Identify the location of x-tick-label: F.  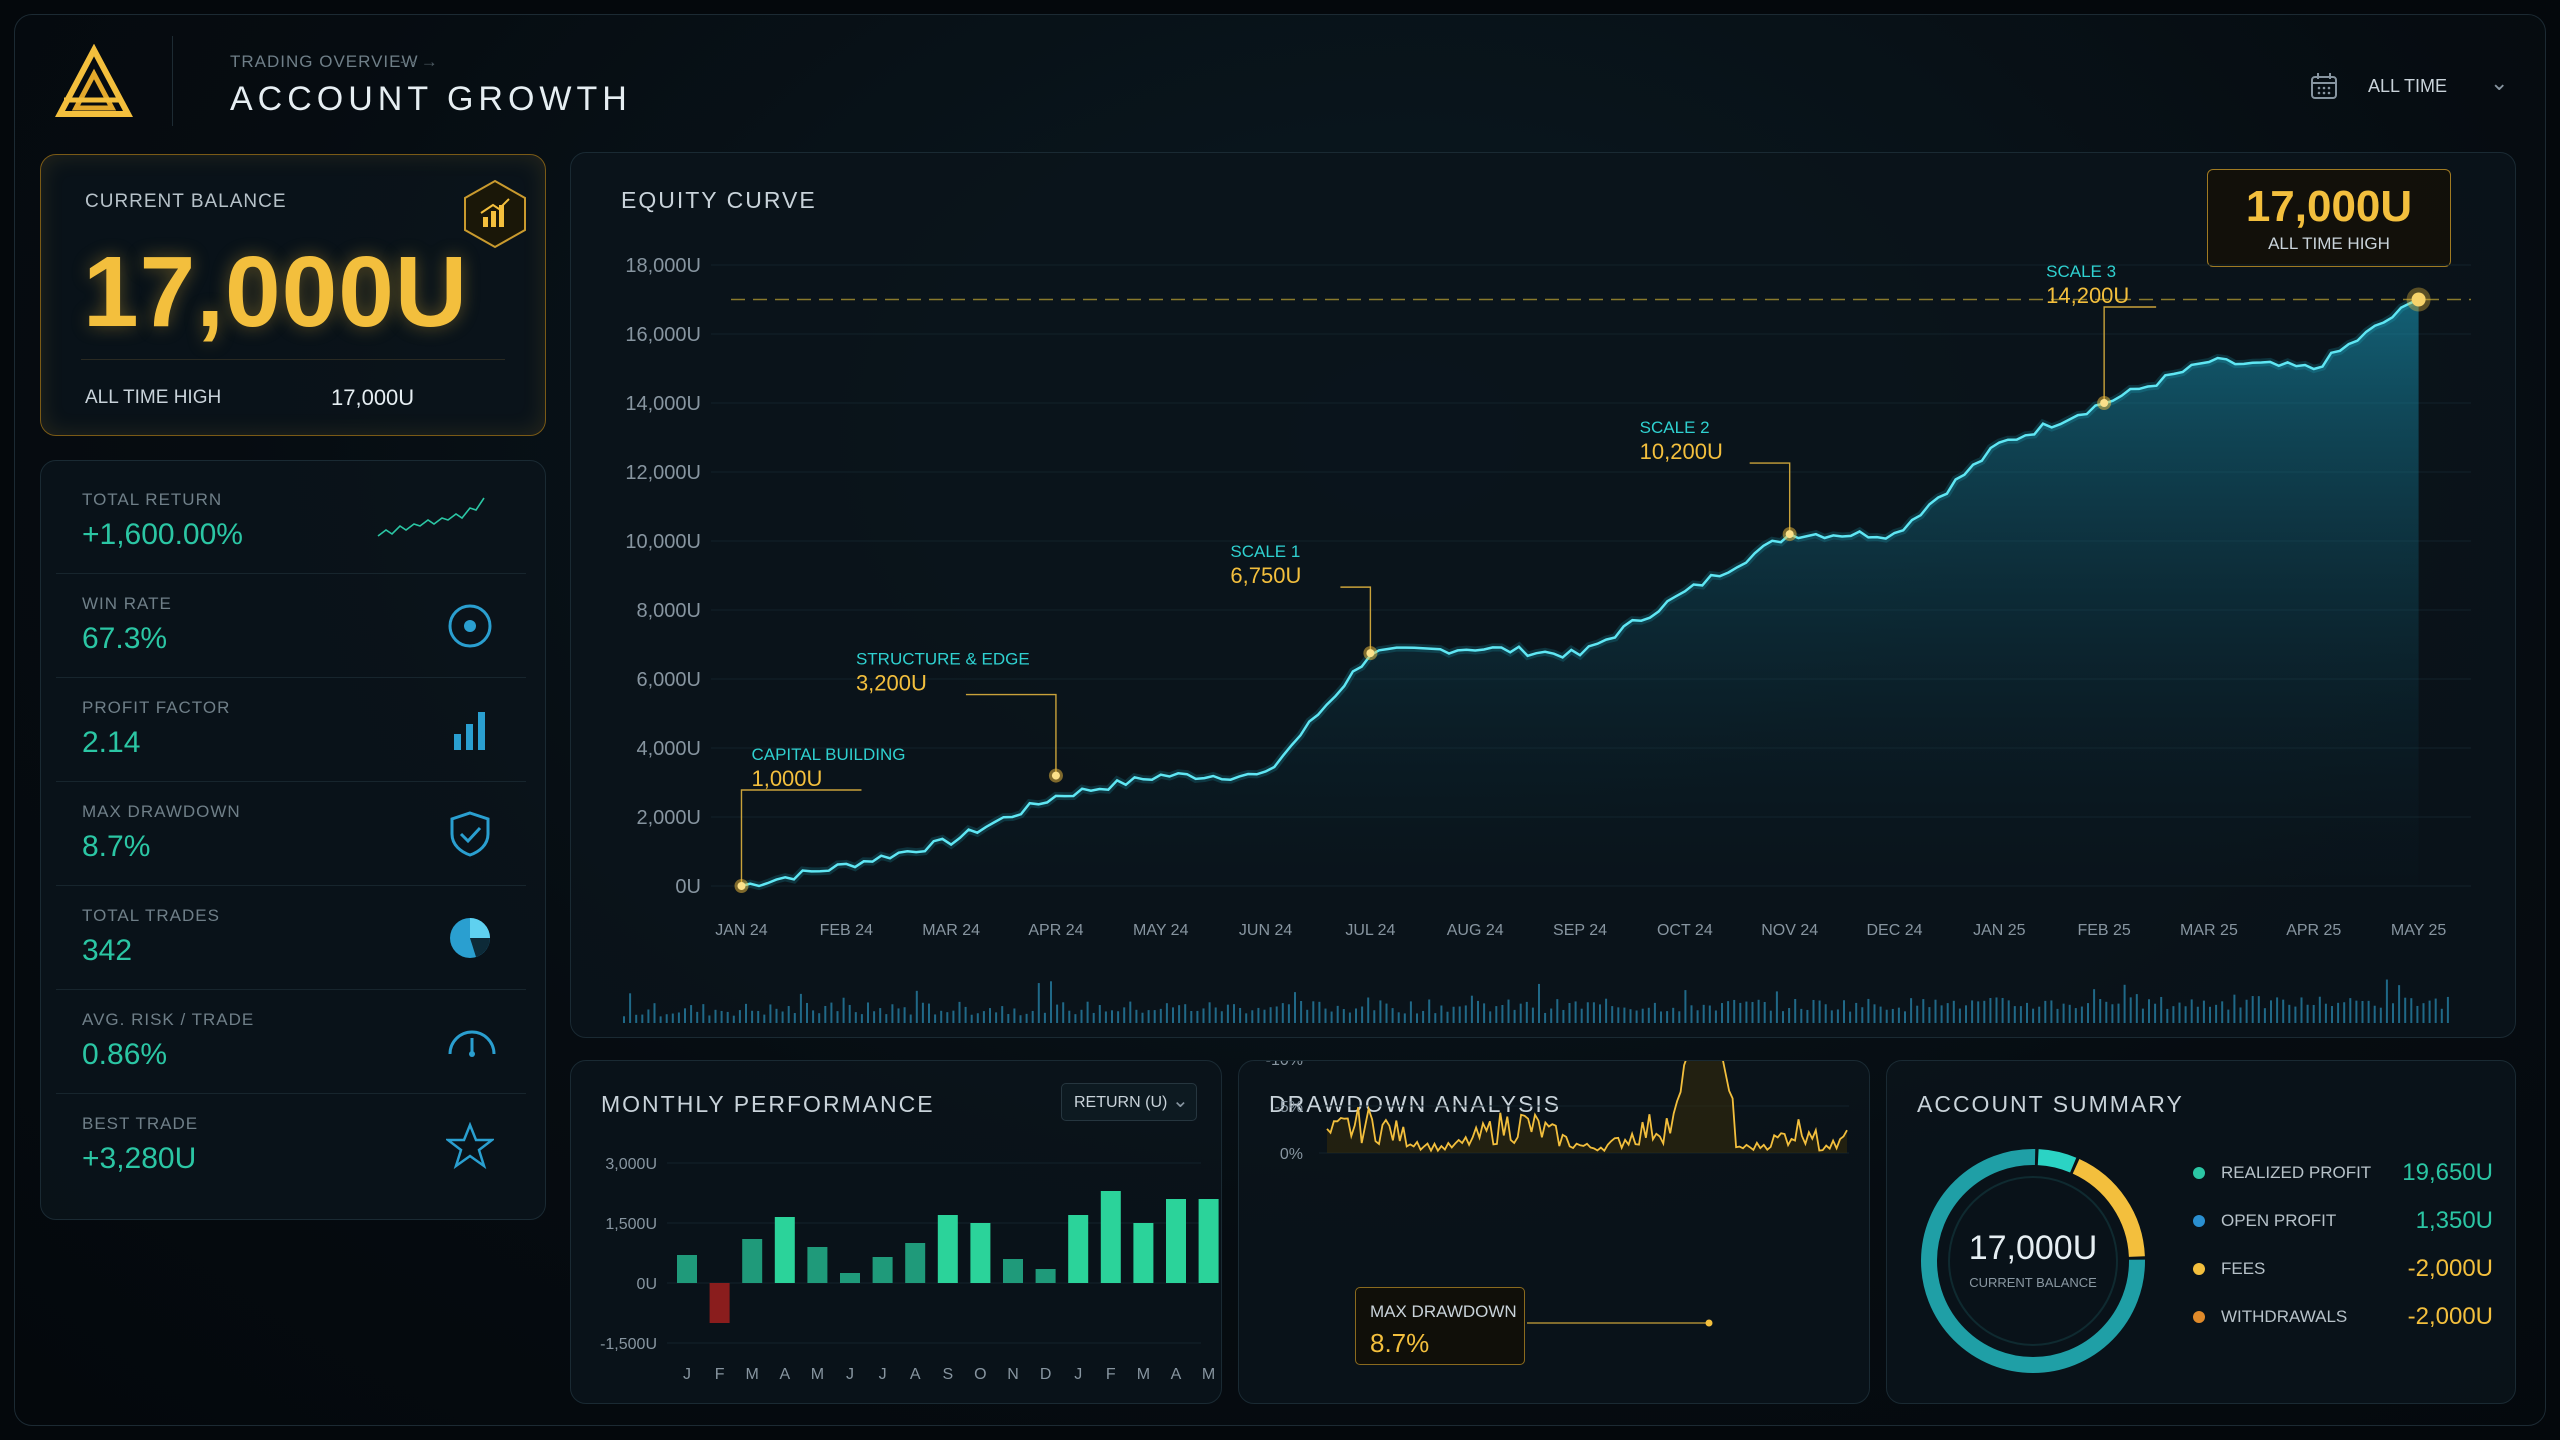
(720, 1374).